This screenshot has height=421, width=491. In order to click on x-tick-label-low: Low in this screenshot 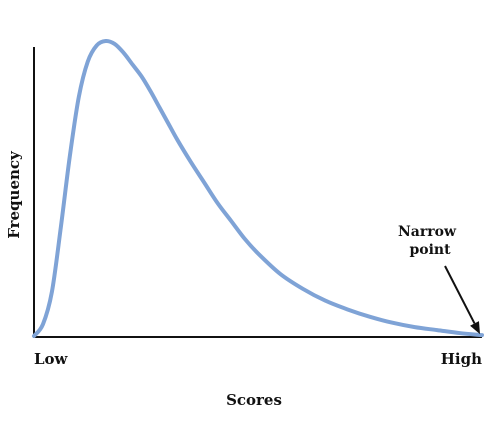, I will do `click(51, 359)`.